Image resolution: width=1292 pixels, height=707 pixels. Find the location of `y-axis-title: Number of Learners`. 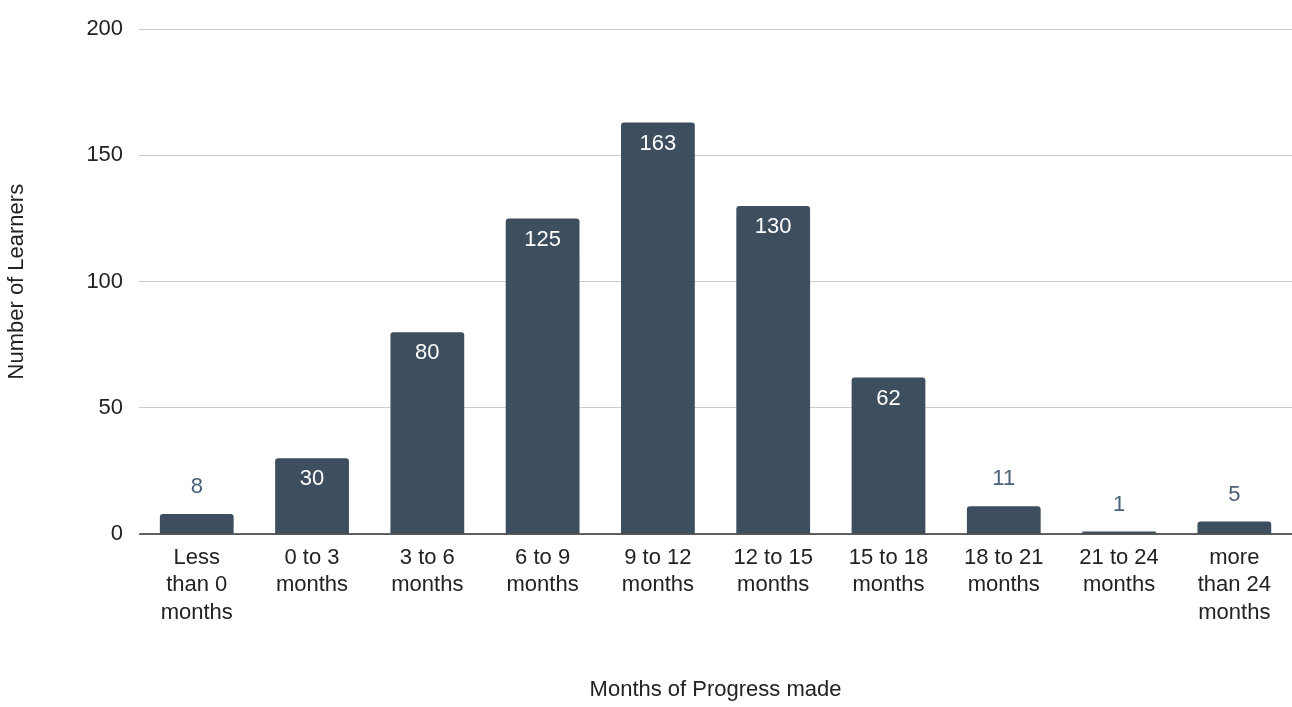

y-axis-title: Number of Learners is located at coordinates (16, 281).